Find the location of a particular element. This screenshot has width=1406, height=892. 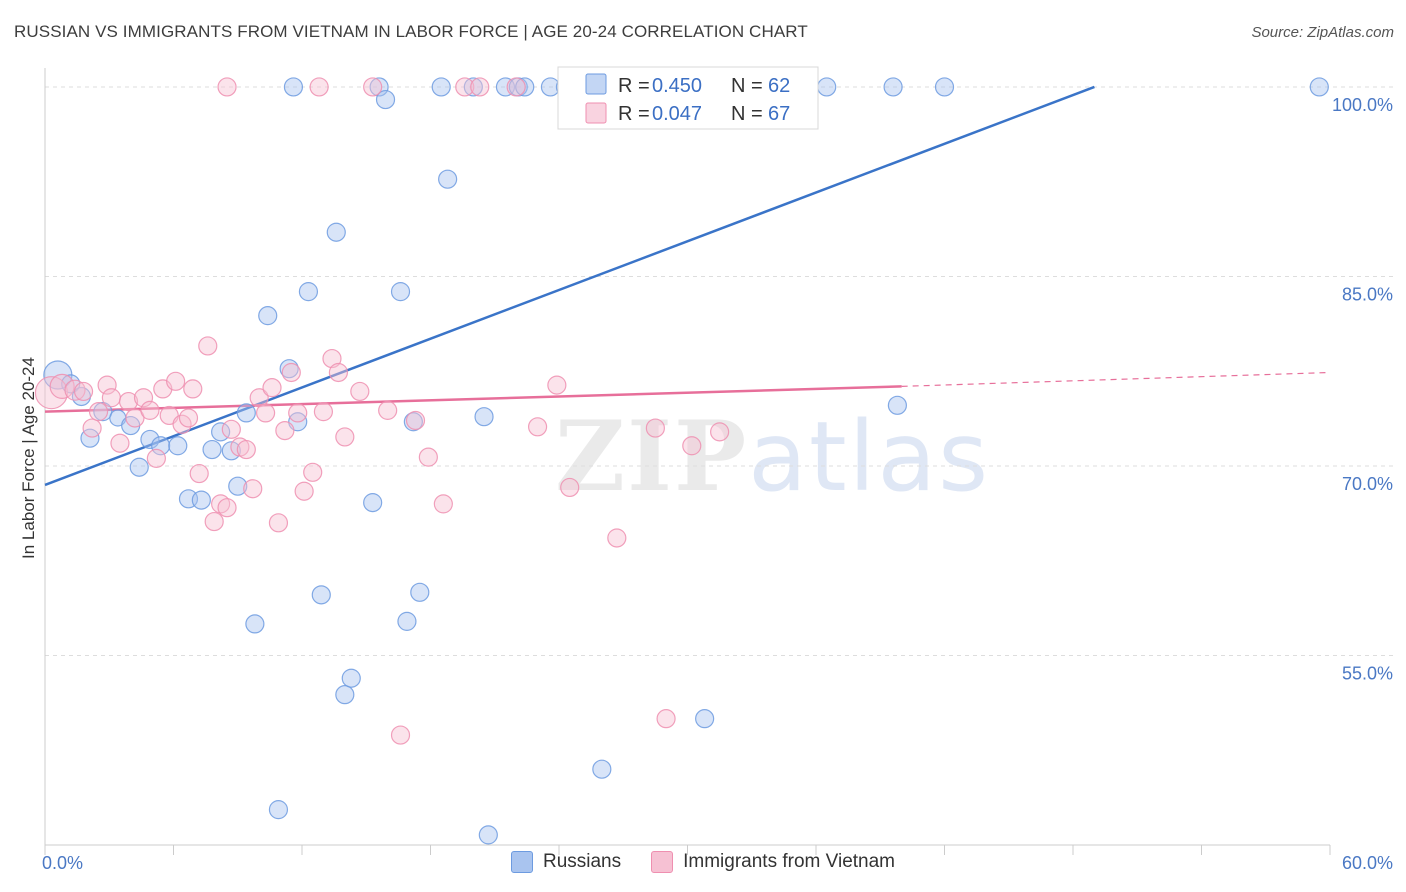

legend-r-value-russians: 0.450 is located at coordinates (677, 86).